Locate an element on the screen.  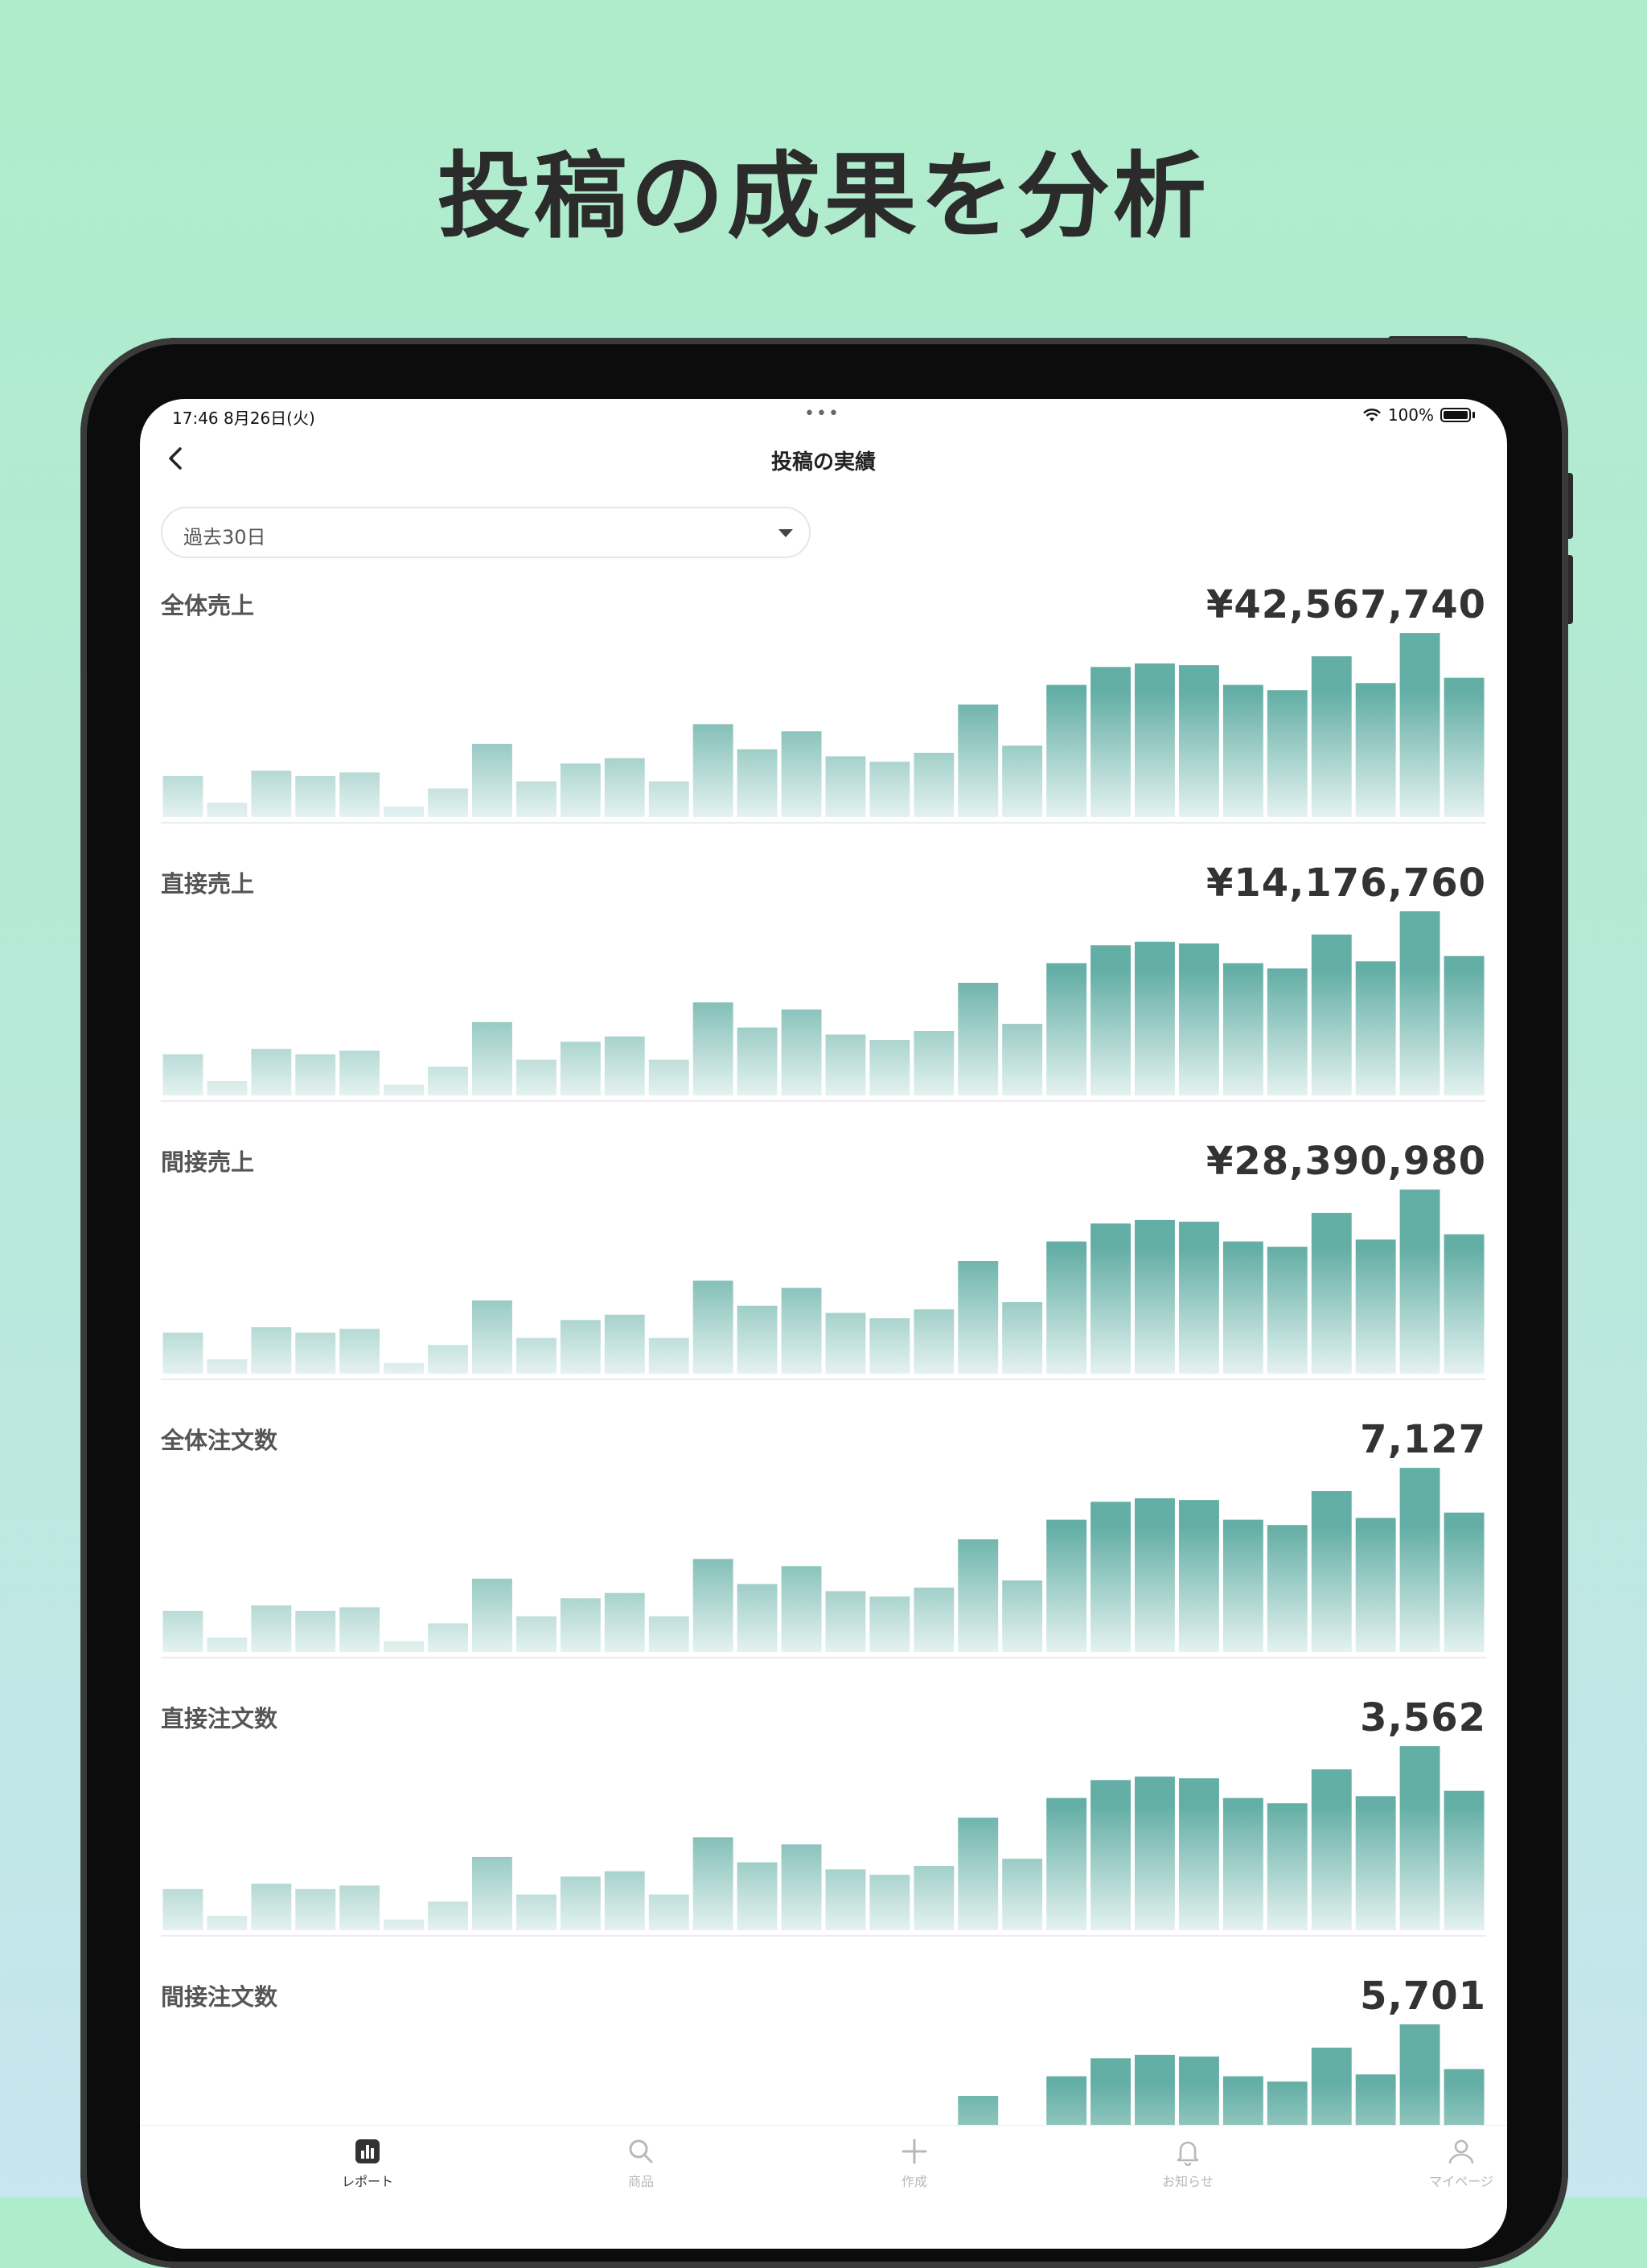
metric-card: 直接注文数 3,562 is located at coordinates (823, 1837).